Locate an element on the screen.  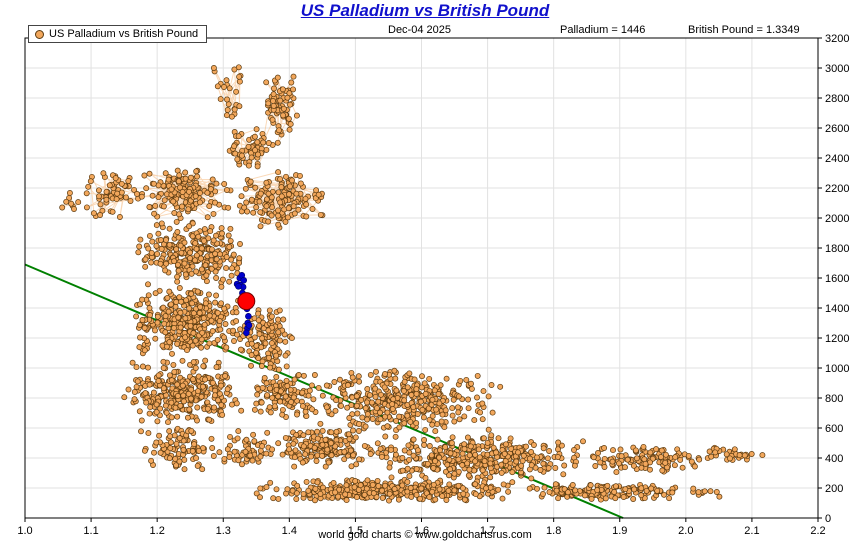
x-tick-label: 1.6 is located at coordinates (421, 531).